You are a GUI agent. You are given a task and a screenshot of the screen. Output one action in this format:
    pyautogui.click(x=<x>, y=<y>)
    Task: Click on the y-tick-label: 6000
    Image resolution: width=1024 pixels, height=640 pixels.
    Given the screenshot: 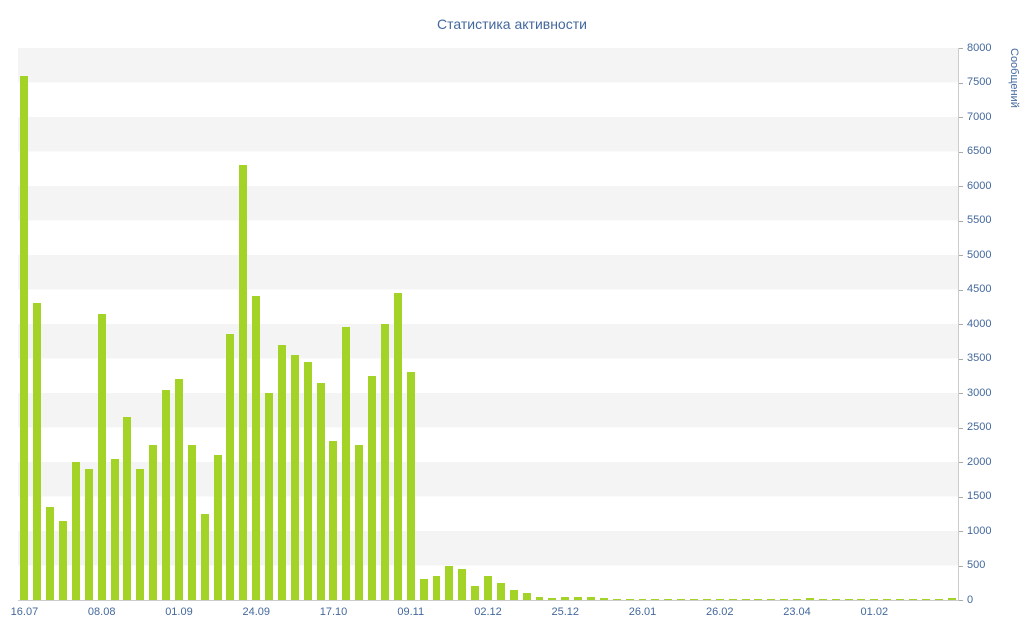 What is the action you would take?
    pyautogui.click(x=979, y=185)
    